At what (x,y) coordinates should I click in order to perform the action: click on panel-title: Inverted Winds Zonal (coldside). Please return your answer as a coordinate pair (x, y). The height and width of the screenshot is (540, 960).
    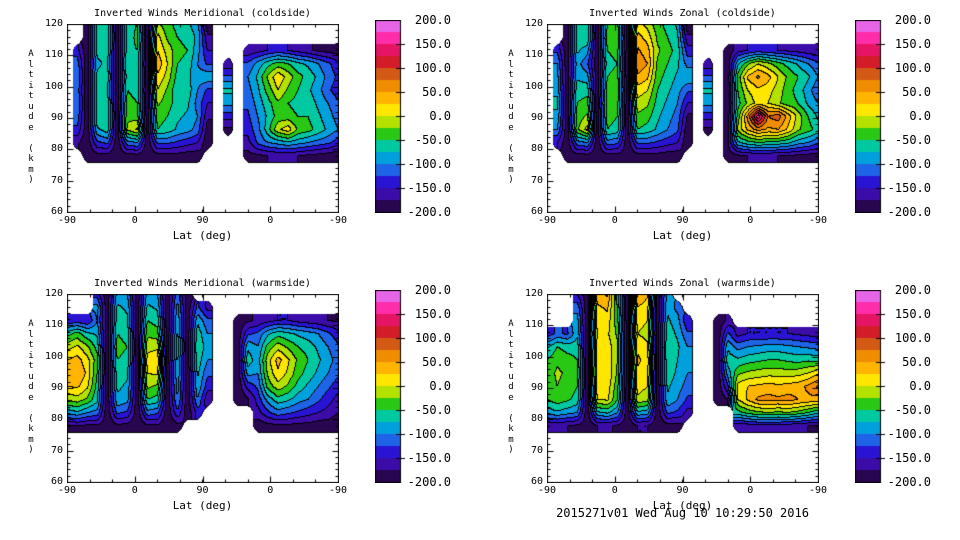
    Looking at the image, I should click on (682, 13).